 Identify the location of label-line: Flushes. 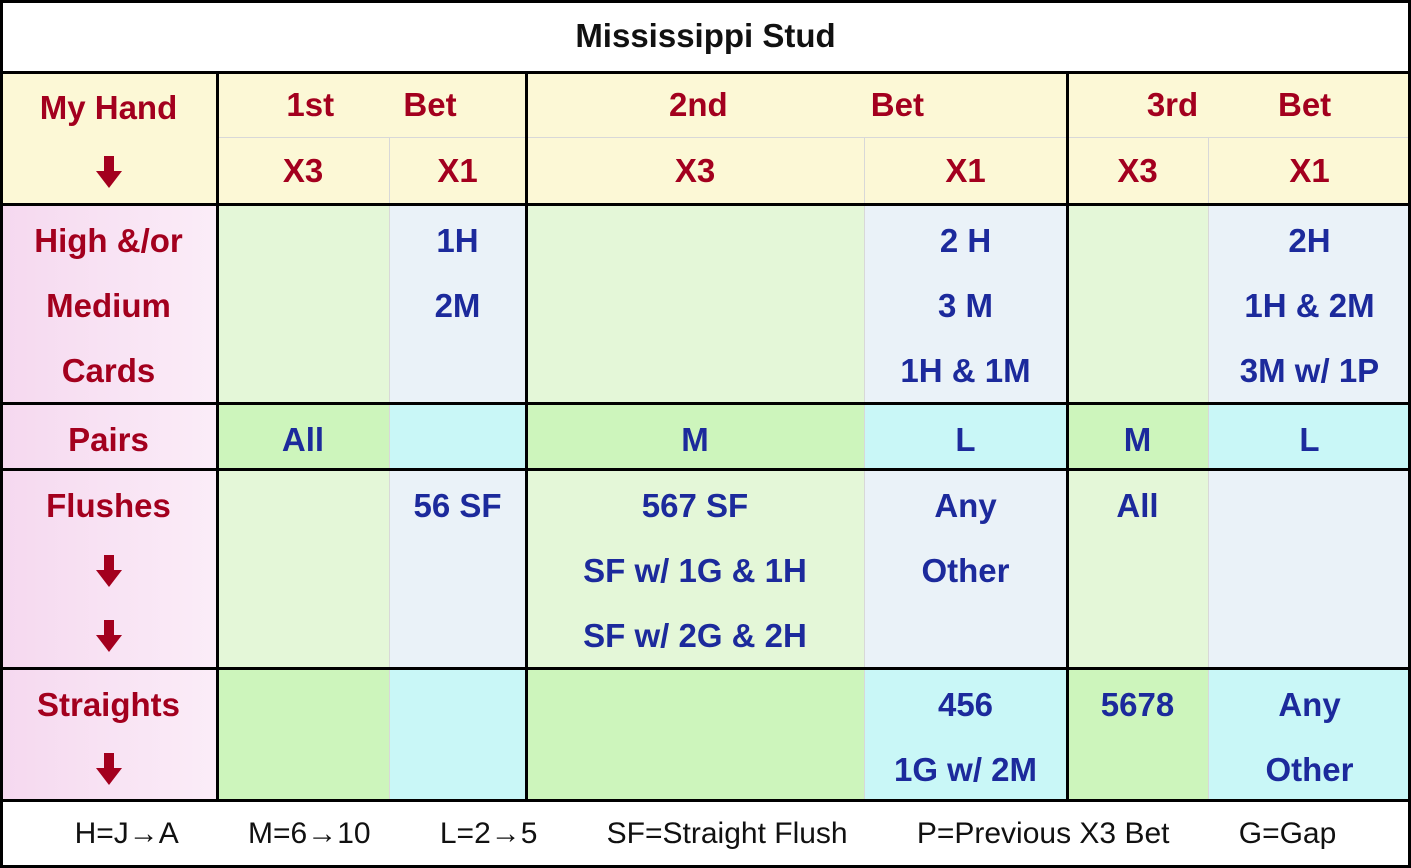
(108, 505).